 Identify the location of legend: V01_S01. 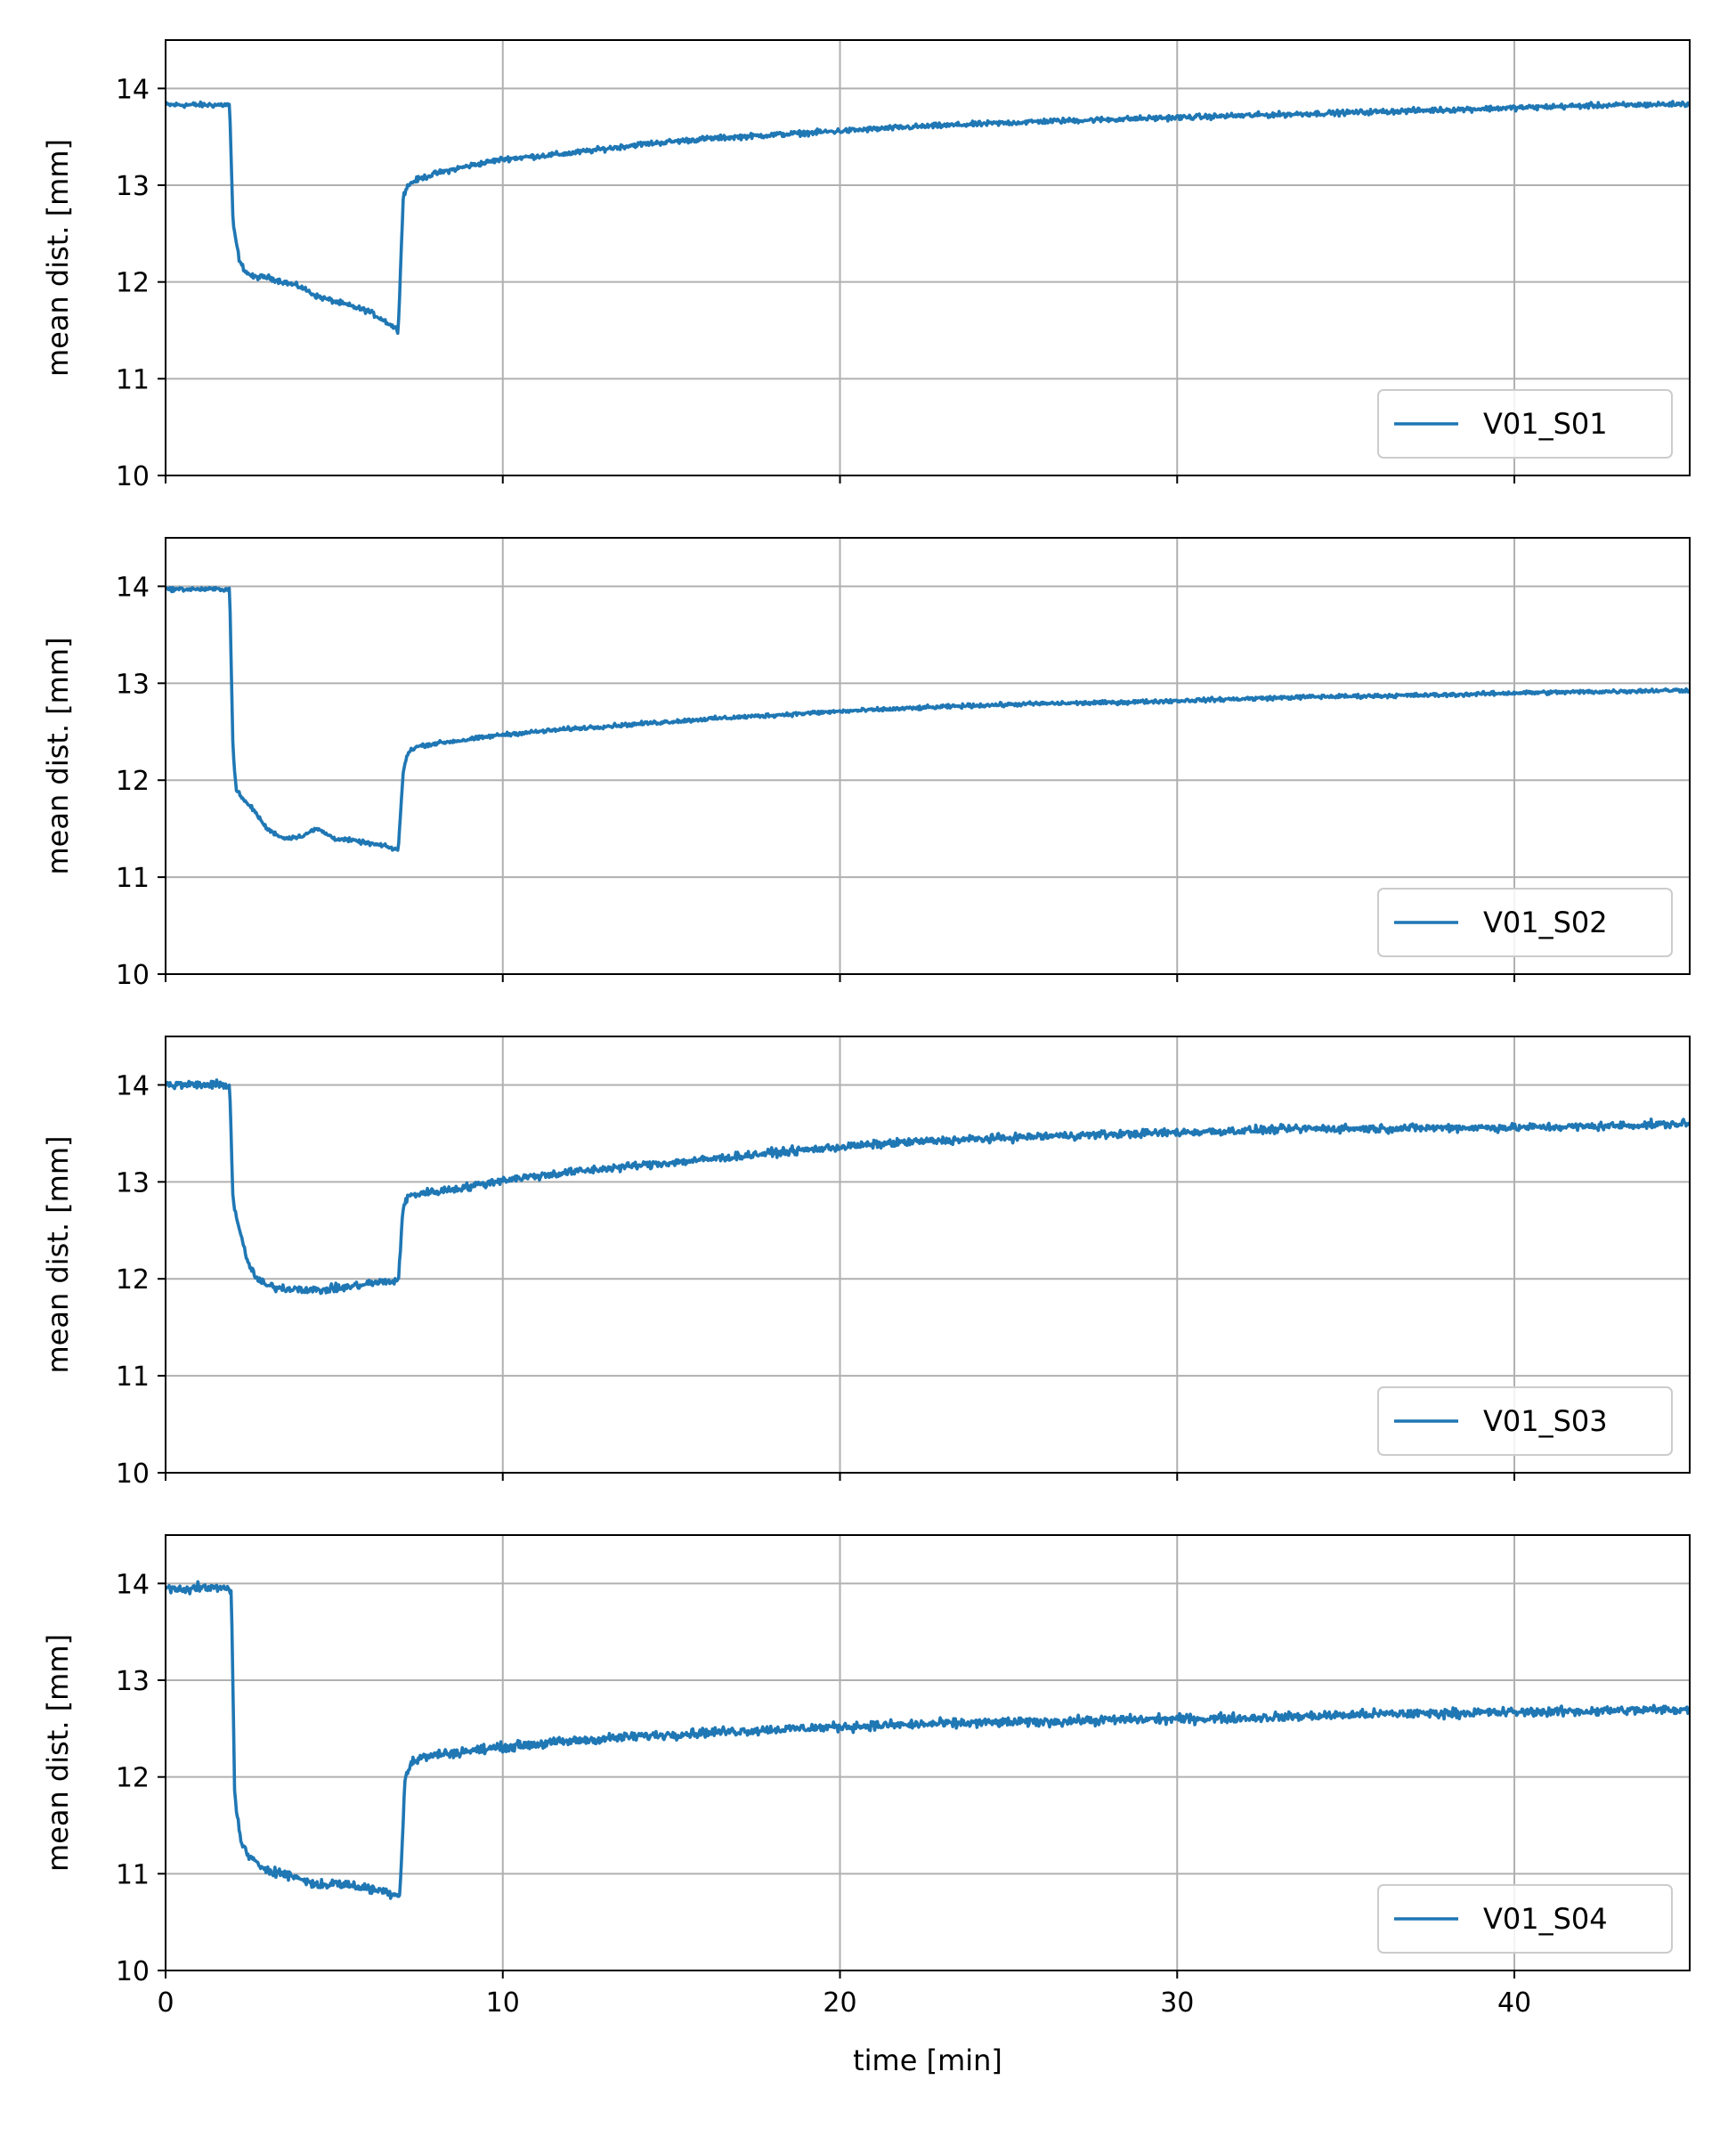
(1525, 424).